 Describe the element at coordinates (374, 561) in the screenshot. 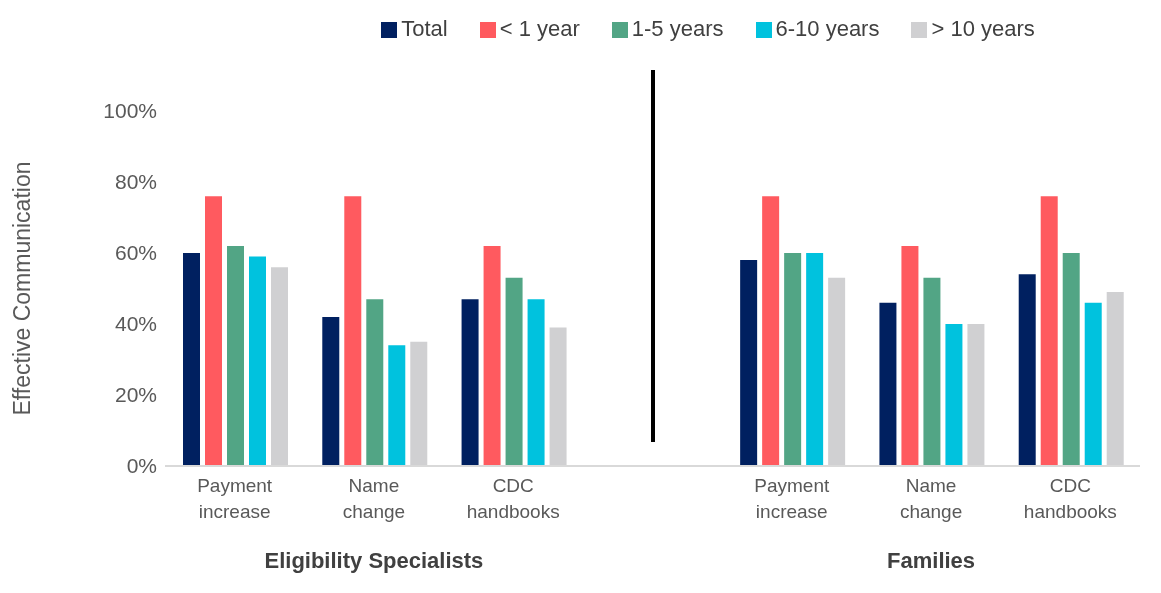

I see `text: Eligibility Specialists` at that location.